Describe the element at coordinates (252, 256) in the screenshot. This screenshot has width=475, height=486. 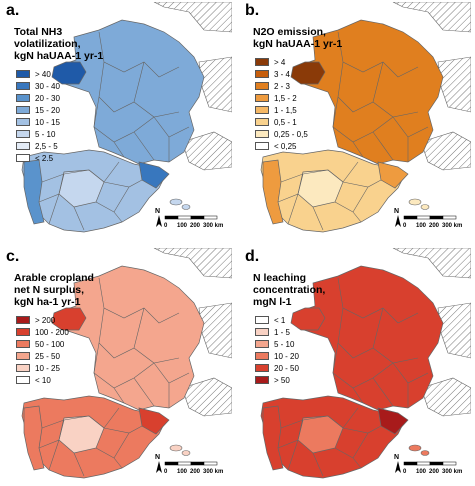
I see `panel-letter: d.` at that location.